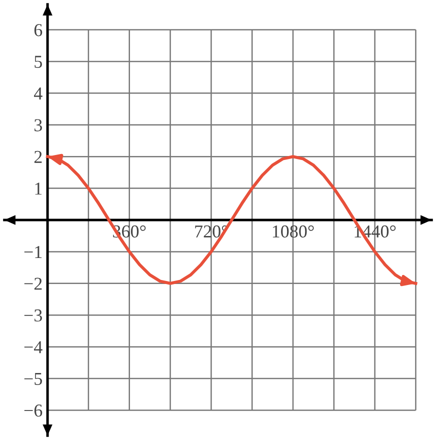  Describe the element at coordinates (38, 188) in the screenshot. I see `y-tick-label: 1` at that location.